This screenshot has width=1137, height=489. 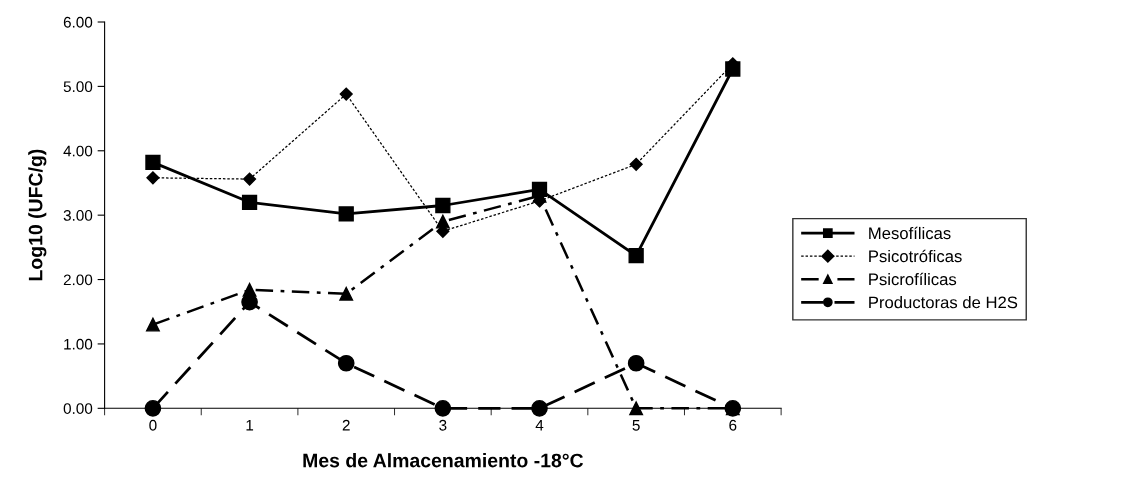 What do you see at coordinates (443, 460) in the screenshot?
I see `x-axis-title: Mes de Almacenamiento -18°C` at bounding box center [443, 460].